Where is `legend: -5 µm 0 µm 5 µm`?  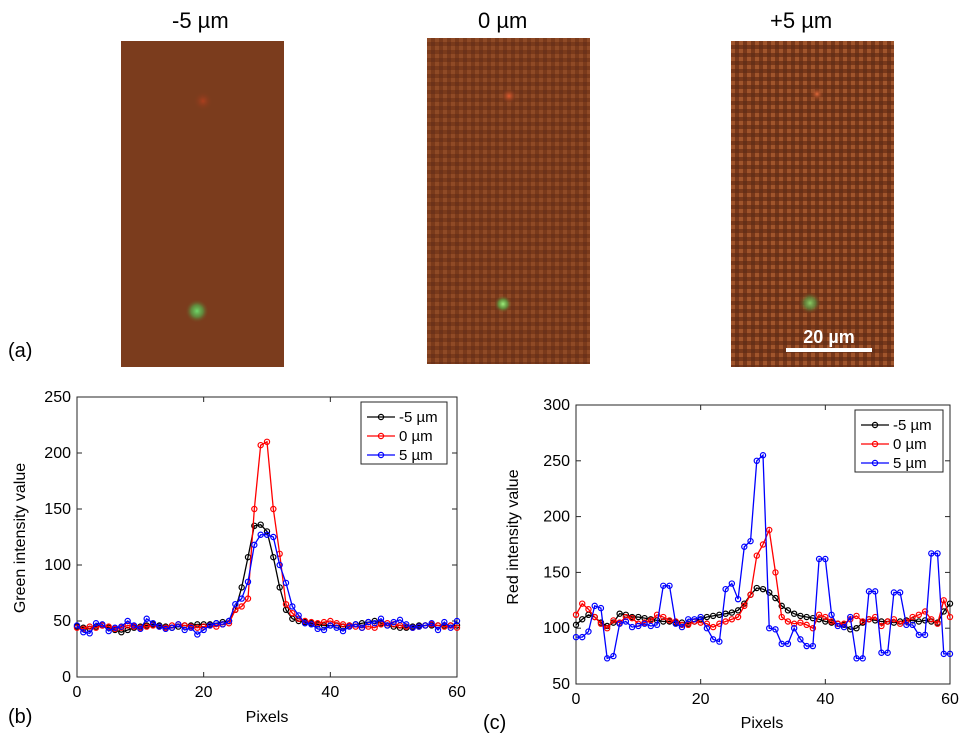 legend: -5 µm 0 µm 5 µm is located at coordinates (899, 441).